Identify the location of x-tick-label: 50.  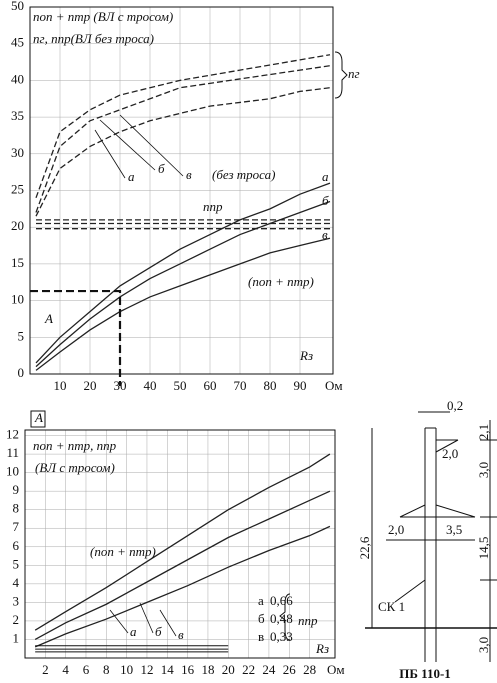
(180, 385).